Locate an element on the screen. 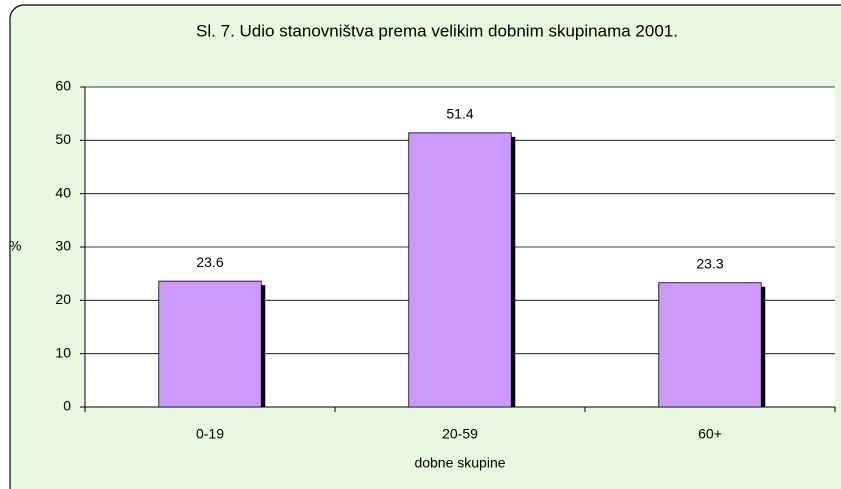  x-tick-label: 20-59 is located at coordinates (460, 434).